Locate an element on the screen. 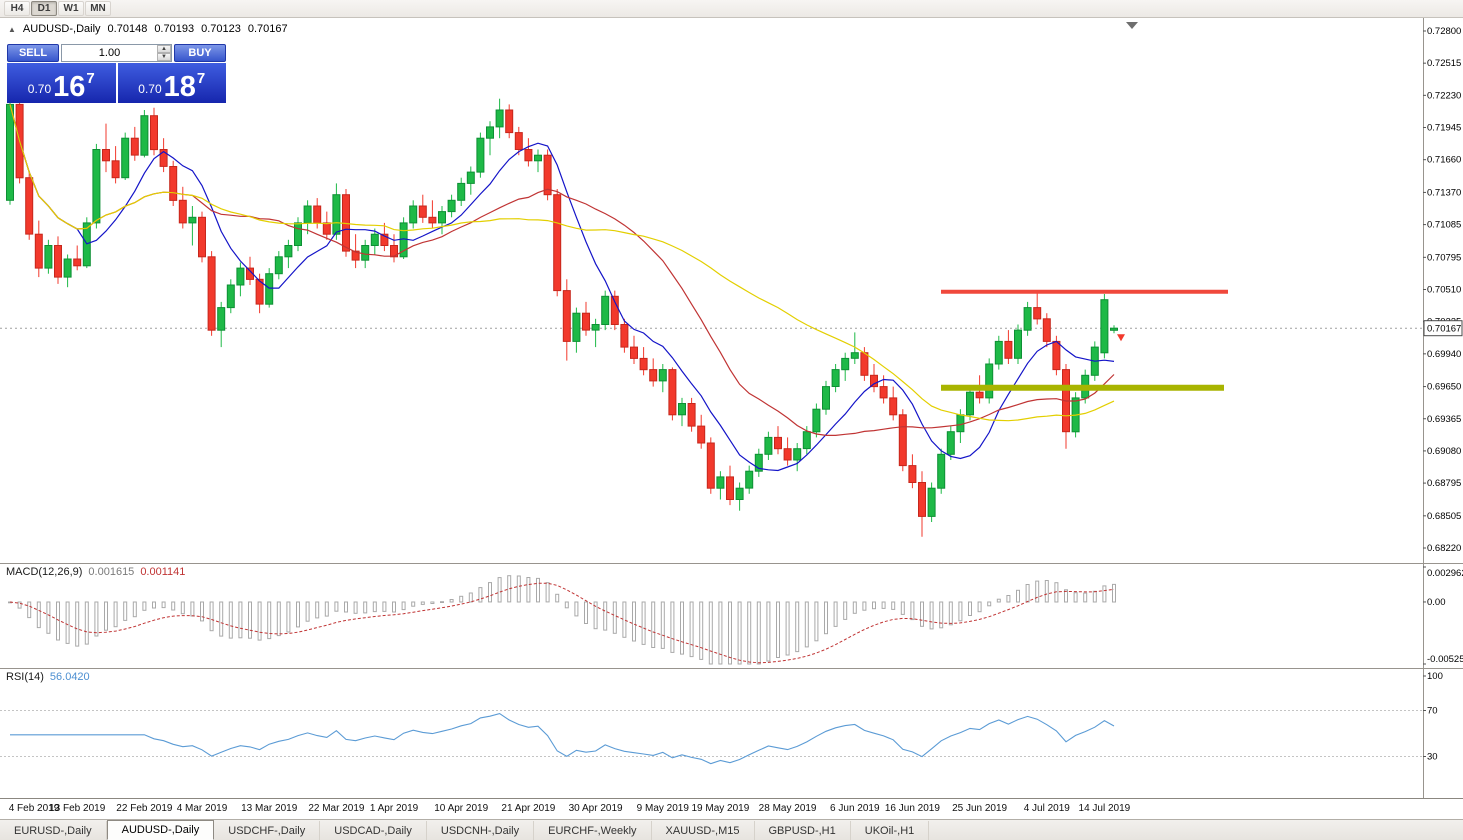 The width and height of the screenshot is (1463, 840). rsi-indicator-label: RSI(14) 56.0420 is located at coordinates (48, 677).